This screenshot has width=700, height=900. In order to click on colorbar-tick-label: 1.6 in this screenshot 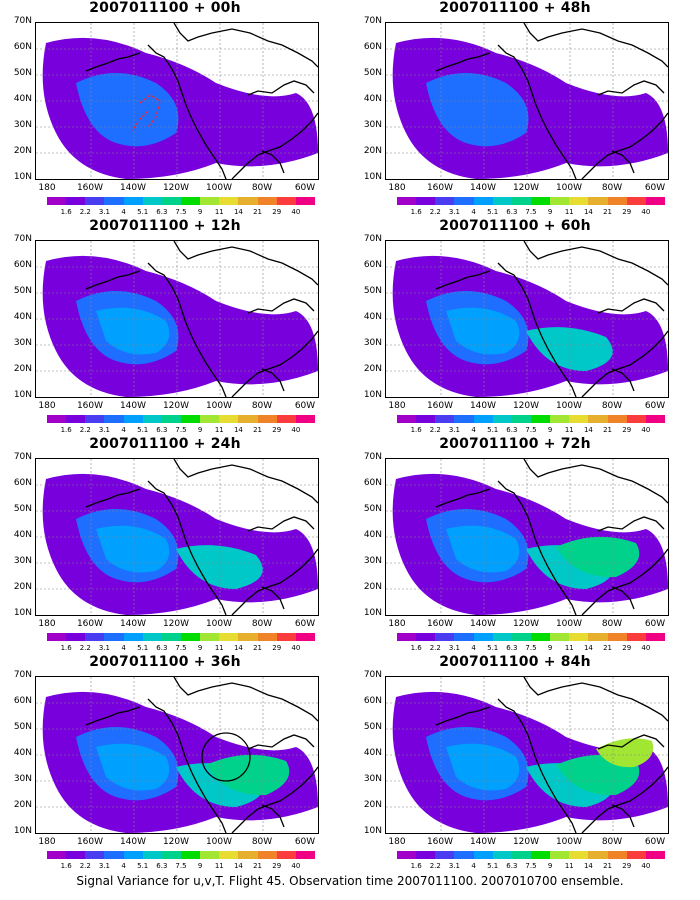, I will do `click(66, 866)`.